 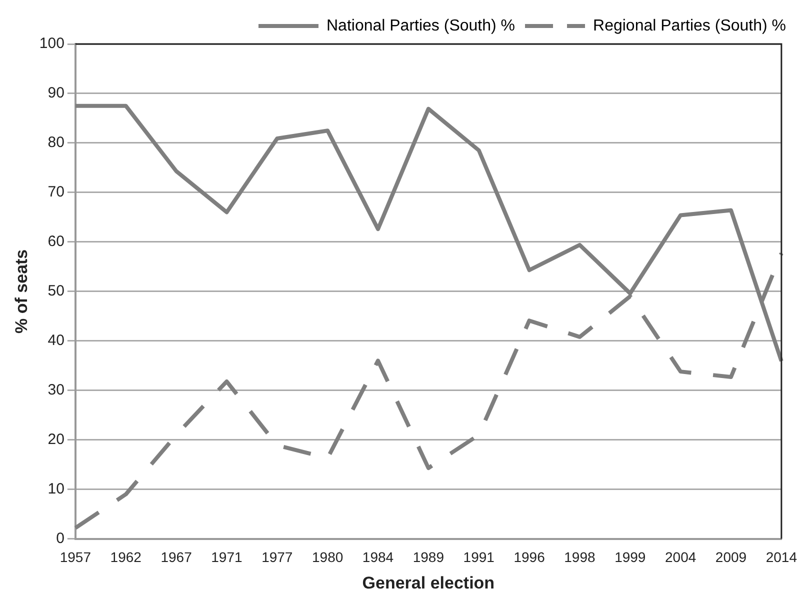 What do you see at coordinates (530, 557) in the screenshot?
I see `x-tick-label: 1996` at bounding box center [530, 557].